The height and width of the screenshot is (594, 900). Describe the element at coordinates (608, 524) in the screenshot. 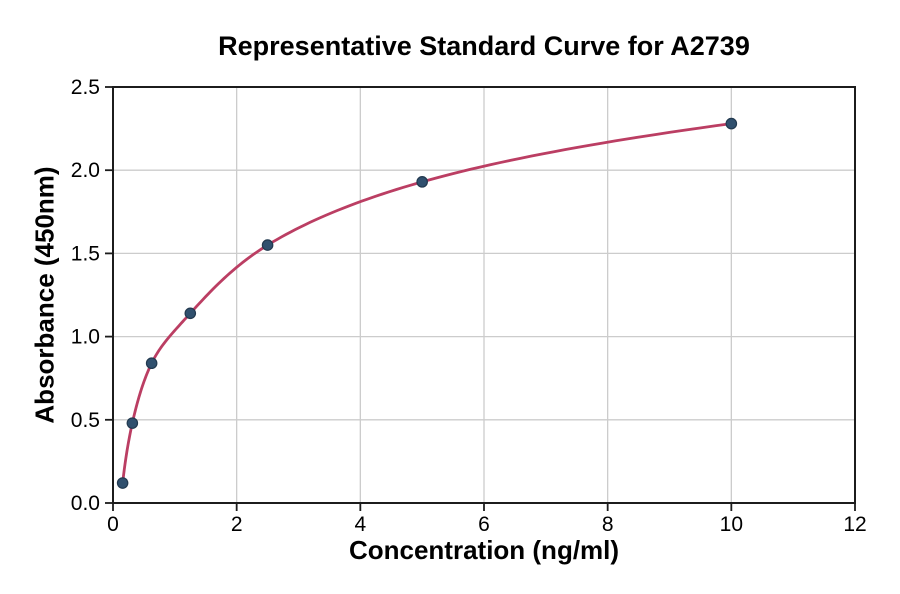

I see `x-tick-label: 8` at that location.